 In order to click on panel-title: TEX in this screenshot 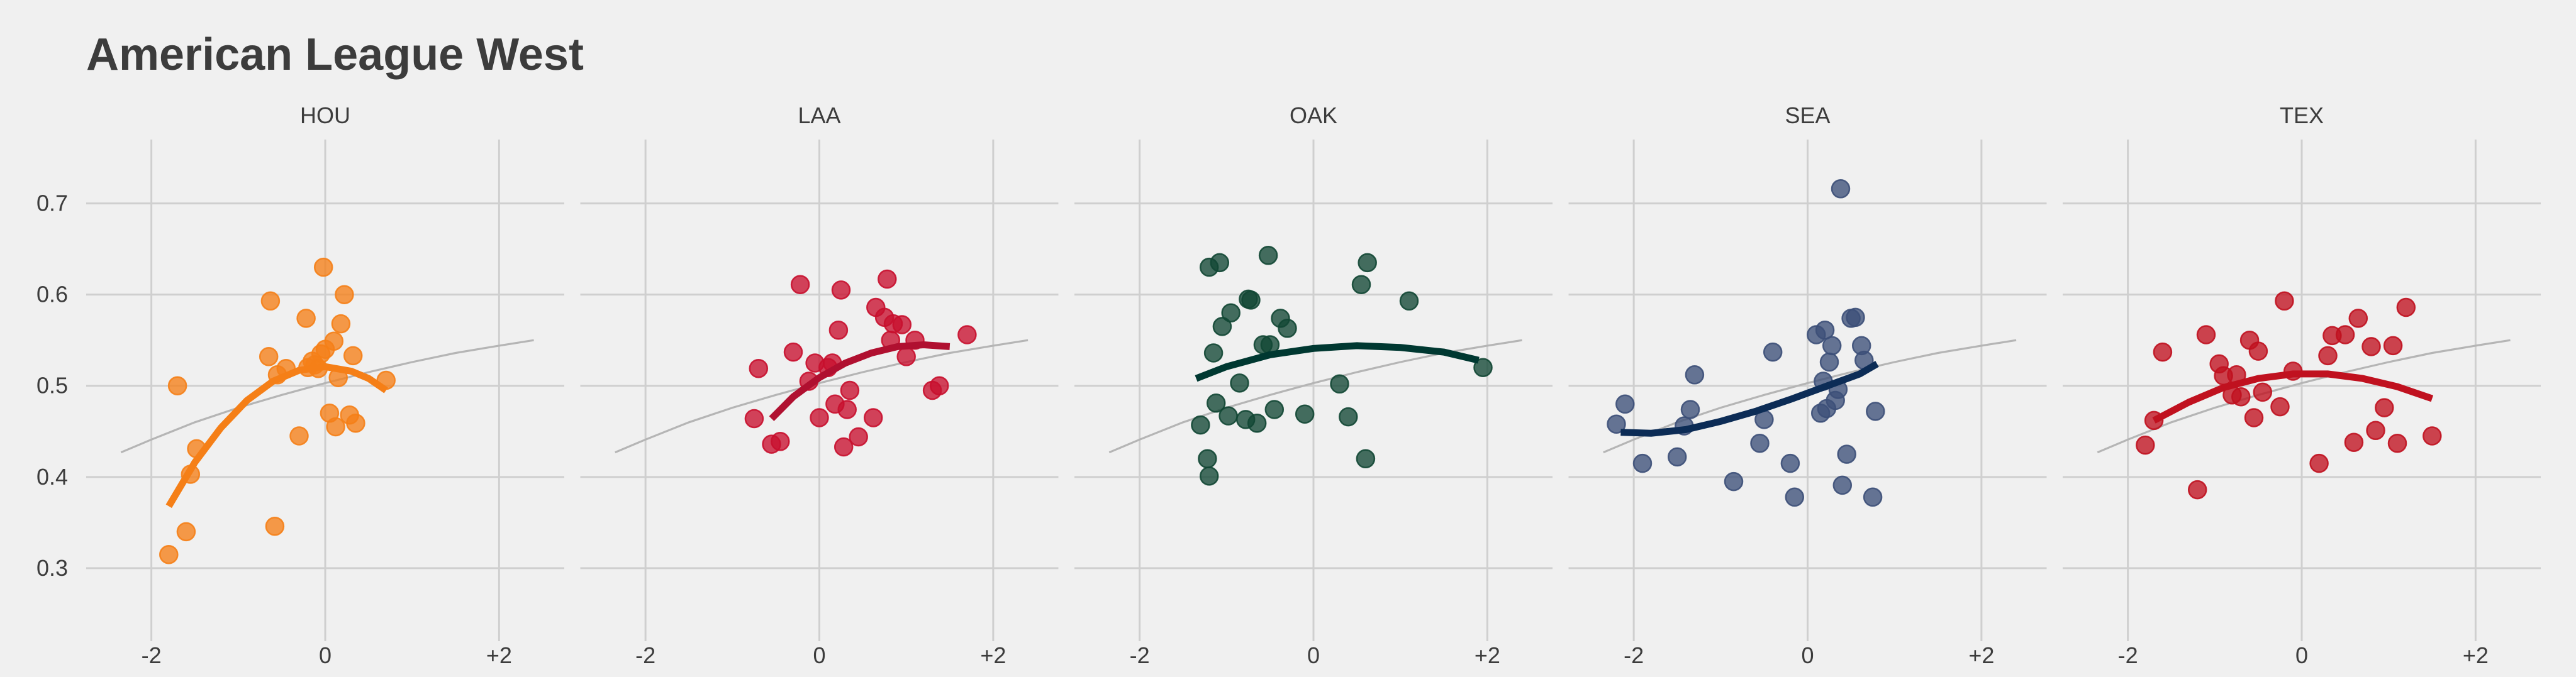, I will do `click(2302, 115)`.